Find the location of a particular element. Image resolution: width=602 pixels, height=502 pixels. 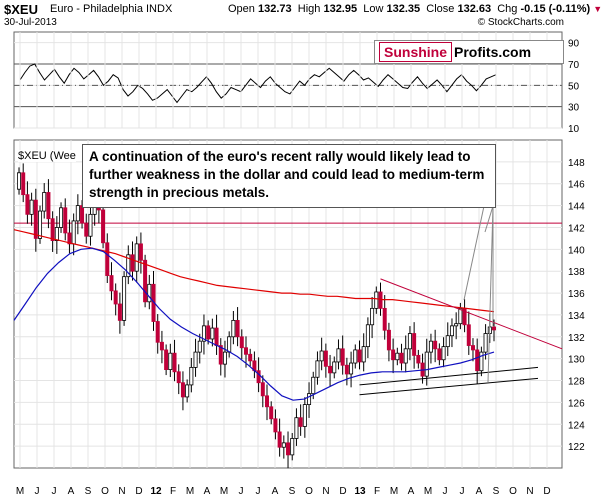

high-value: 132.95 is located at coordinates (340, 9).